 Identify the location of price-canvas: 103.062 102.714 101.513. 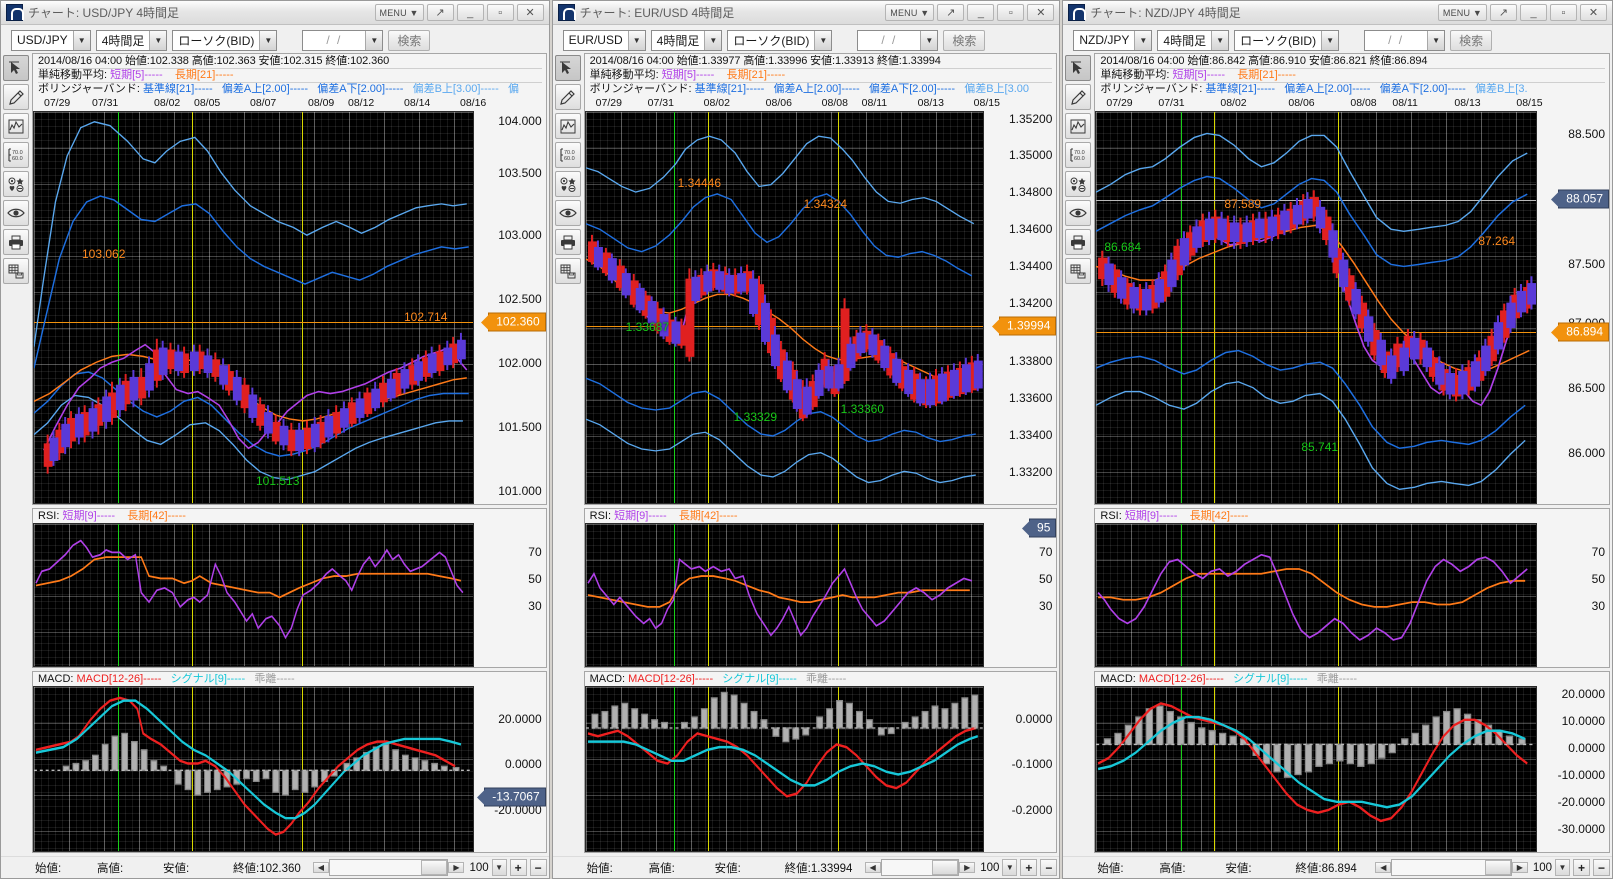
(253, 307).